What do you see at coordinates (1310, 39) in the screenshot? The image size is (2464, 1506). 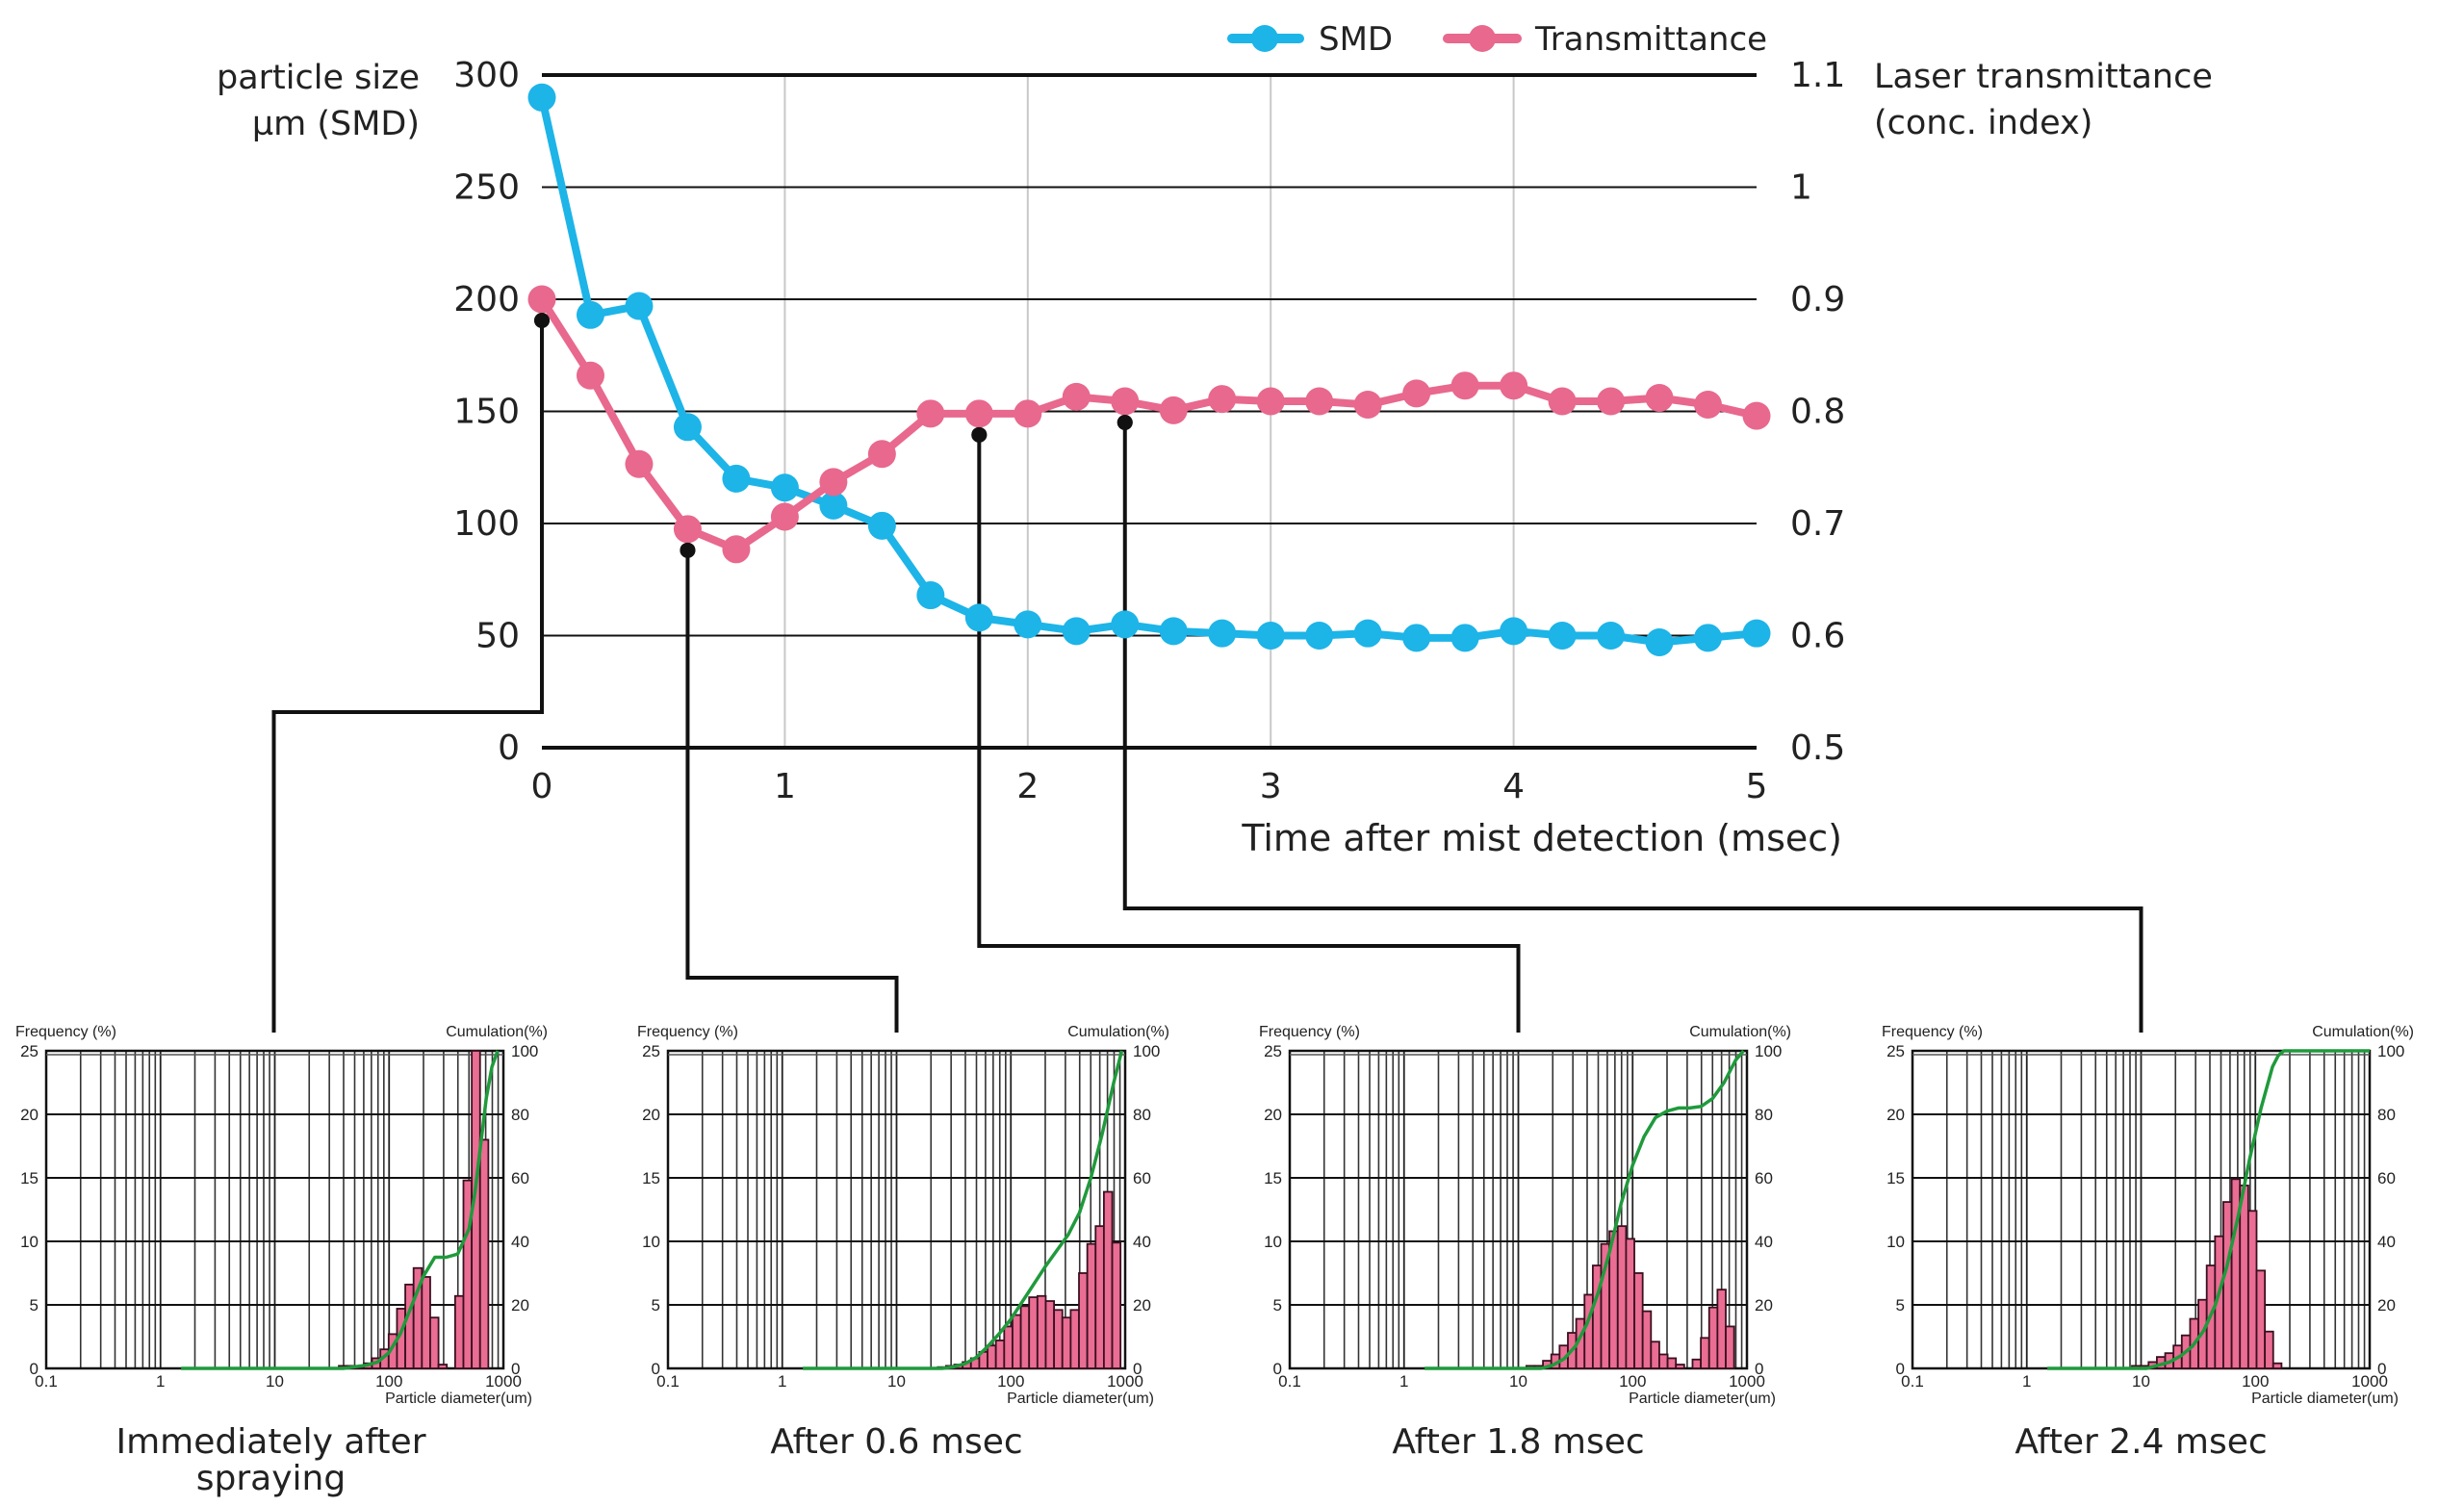 I see `legend-item-smd: SMD` at bounding box center [1310, 39].